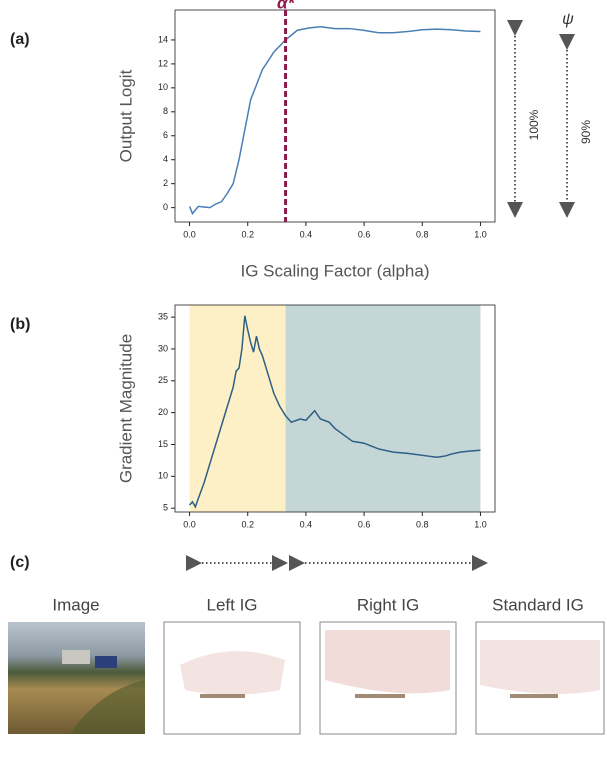 Image resolution: width=607 pixels, height=761 pixels. I want to click on panel-label: (a), so click(20, 39).